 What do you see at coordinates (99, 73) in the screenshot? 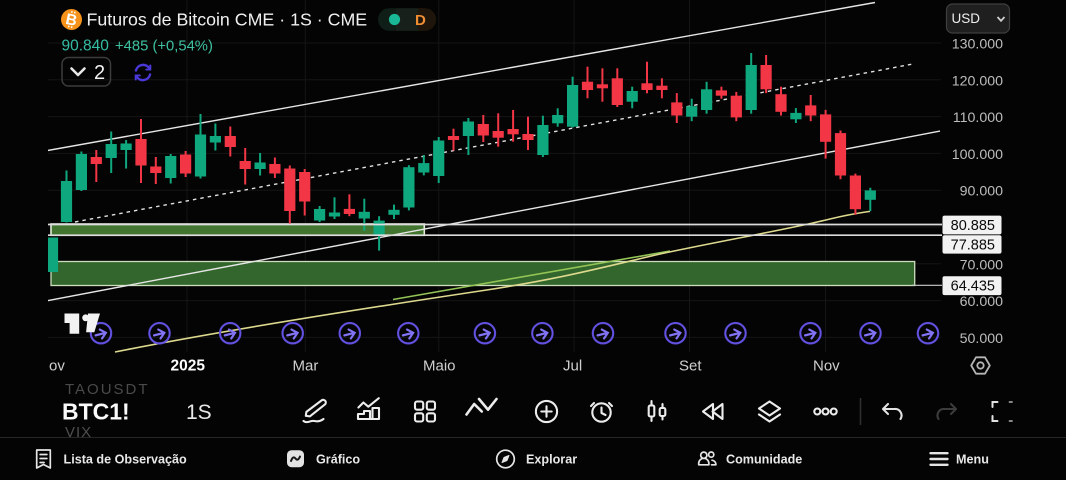
I see `svg-text: 2` at bounding box center [99, 73].